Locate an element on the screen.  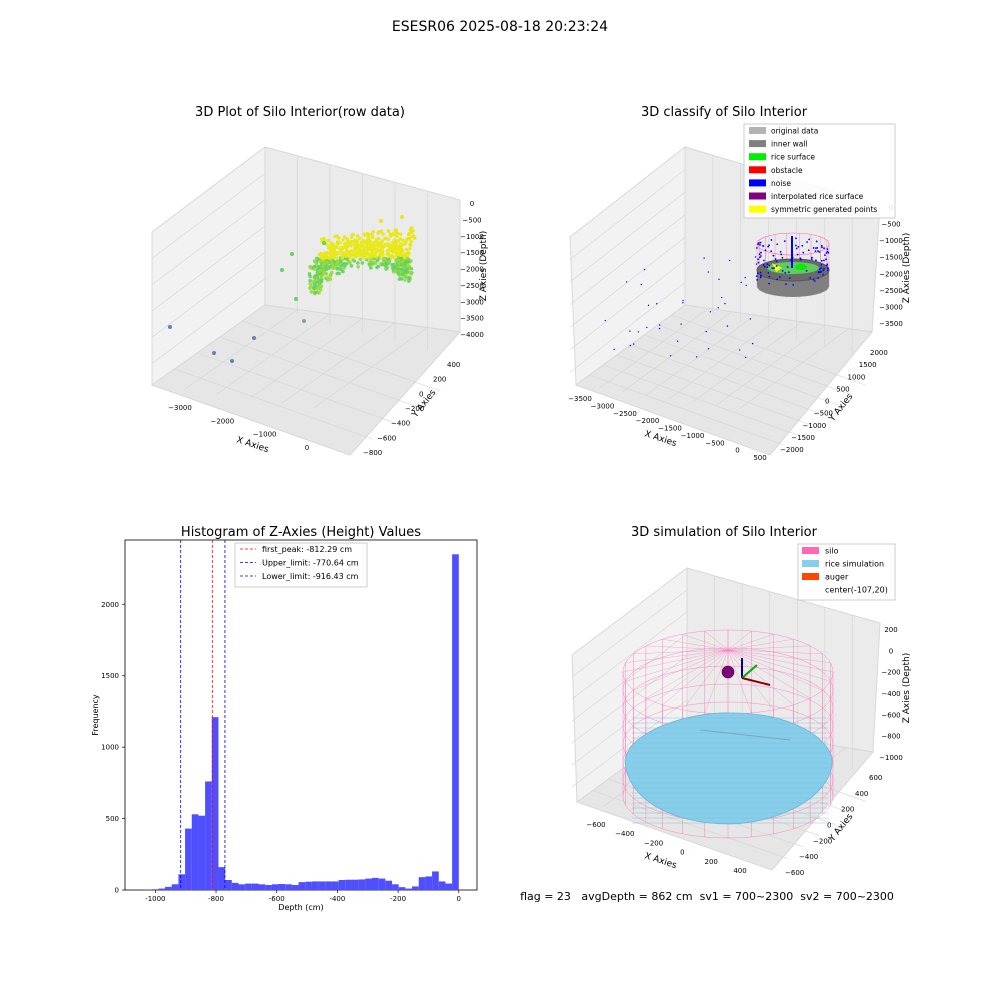
legend-label: auger is located at coordinates (837, 577).